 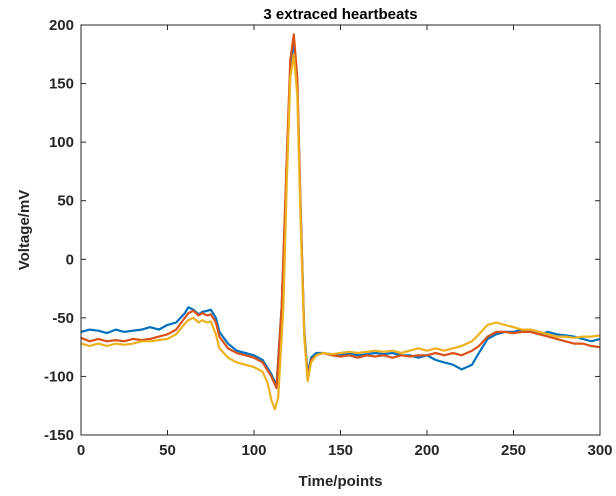 I want to click on y-tick-label: -50, so click(x=63, y=318).